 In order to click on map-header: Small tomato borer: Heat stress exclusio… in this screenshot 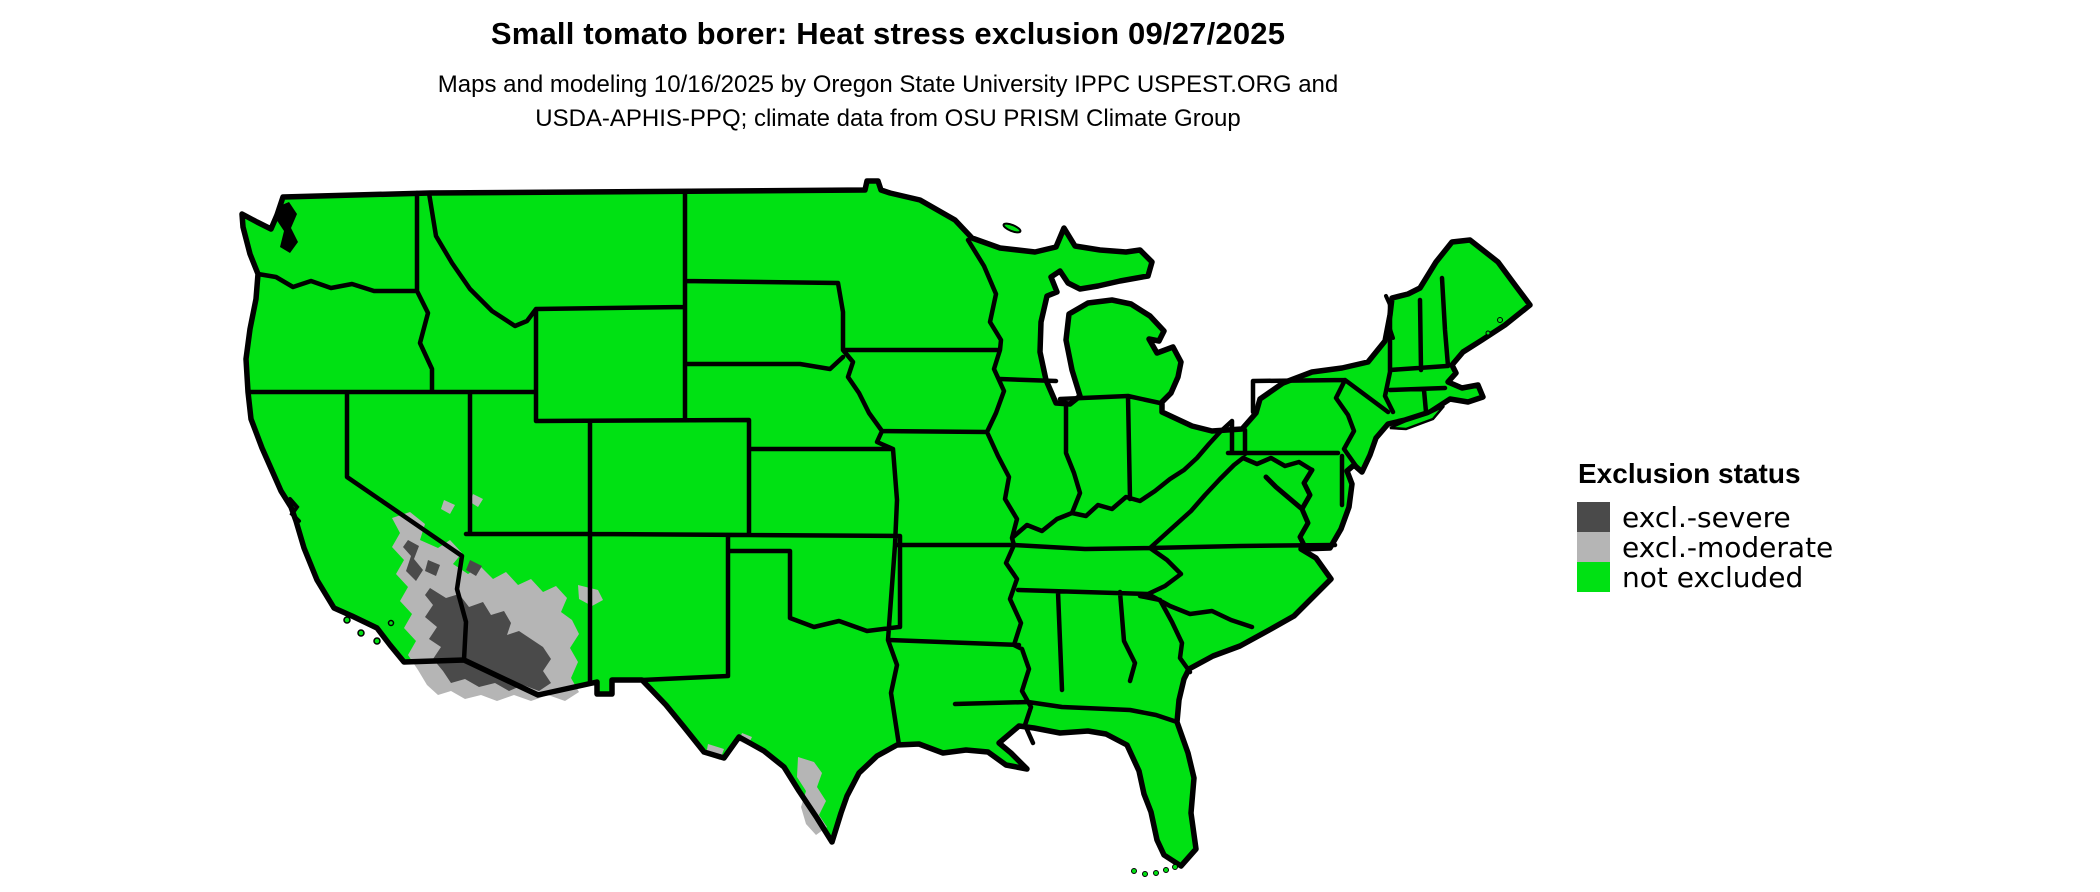, I will do `click(888, 76)`.